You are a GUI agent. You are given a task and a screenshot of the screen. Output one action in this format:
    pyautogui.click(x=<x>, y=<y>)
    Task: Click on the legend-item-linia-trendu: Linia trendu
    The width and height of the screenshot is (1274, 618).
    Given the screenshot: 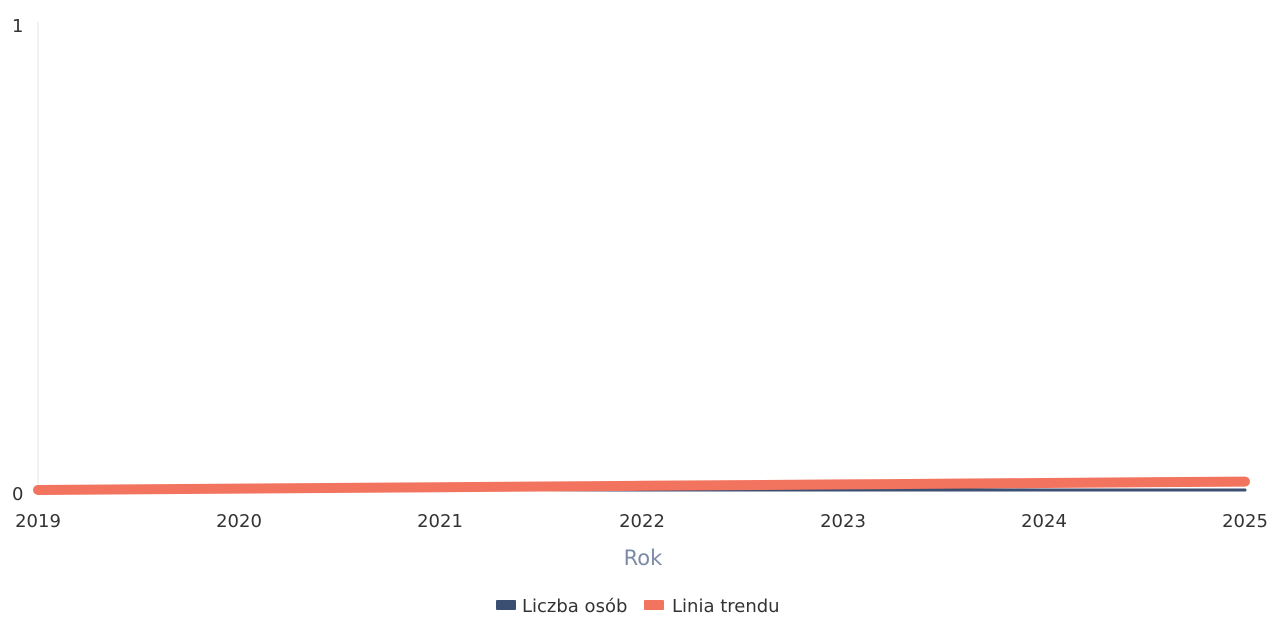 What is the action you would take?
    pyautogui.click(x=712, y=606)
    